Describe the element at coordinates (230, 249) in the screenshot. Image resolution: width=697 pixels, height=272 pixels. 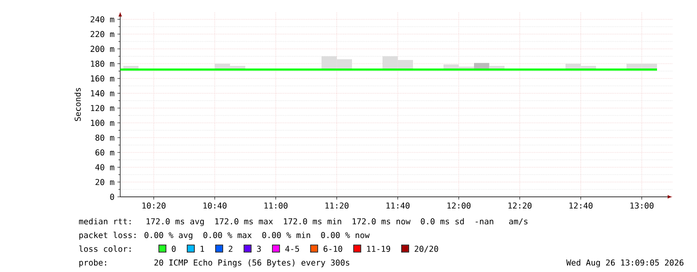
I see `text: 2` at that location.